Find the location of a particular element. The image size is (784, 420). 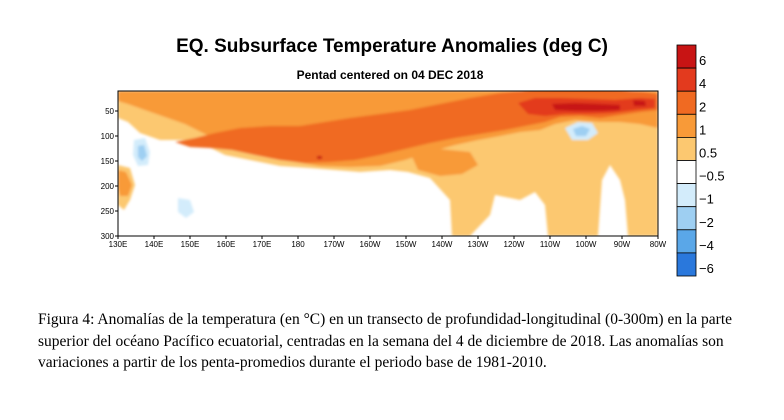

region-anomaly-gt-6-core is located at coordinates (639, 103).